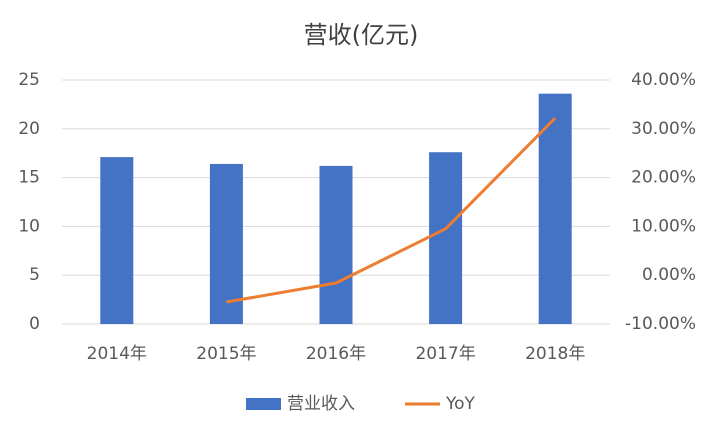 This screenshot has width=722, height=434. What do you see at coordinates (34, 275) in the screenshot?
I see `y-tick-label: 5` at bounding box center [34, 275].